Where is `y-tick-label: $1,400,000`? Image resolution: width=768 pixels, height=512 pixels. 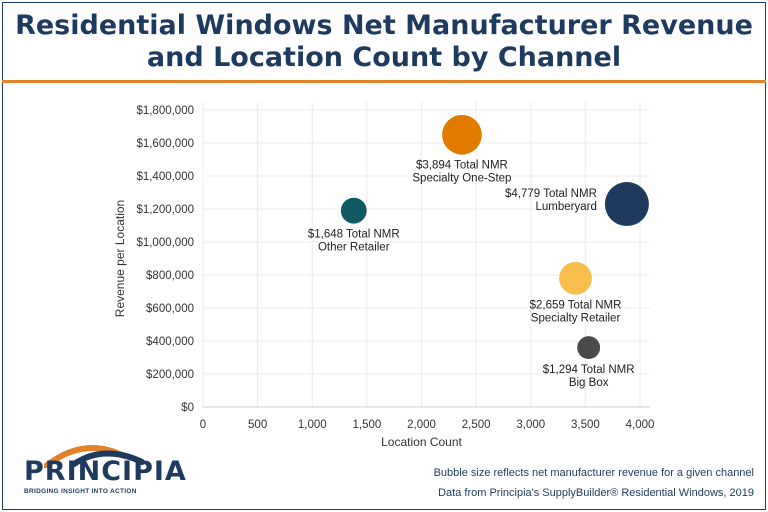 y-tick-label: $1,400,000 is located at coordinates (165, 177).